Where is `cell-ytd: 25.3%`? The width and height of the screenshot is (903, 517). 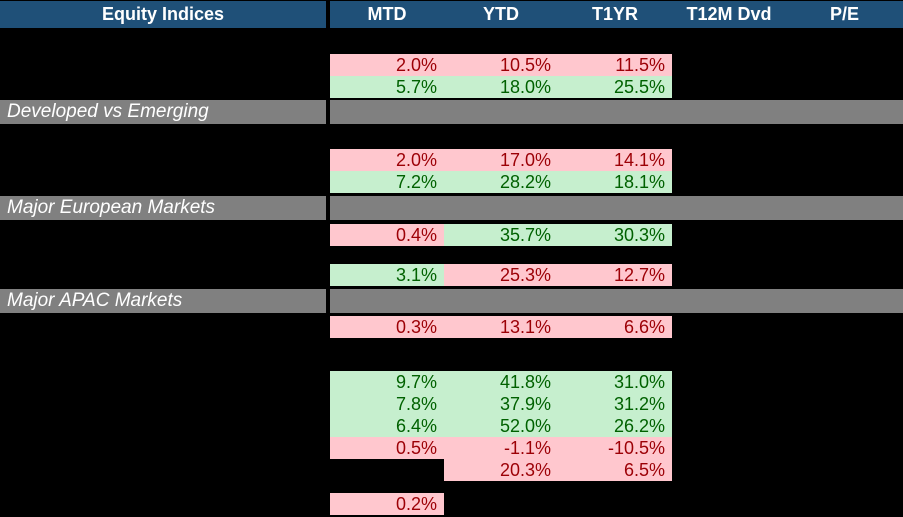 cell-ytd: 25.3% is located at coordinates (501, 275).